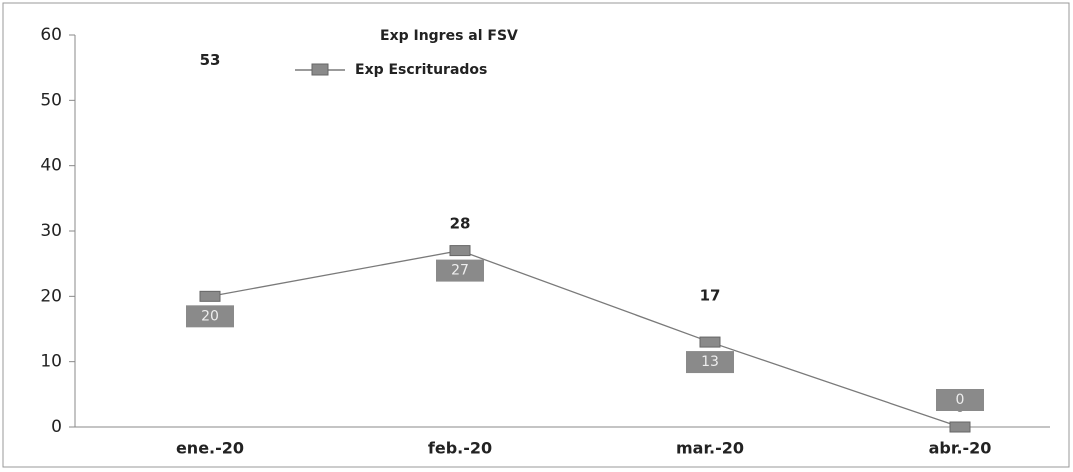 This screenshot has width=1073, height=472. What do you see at coordinates (51, 362) in the screenshot?
I see `y-tick-label: 10` at bounding box center [51, 362].